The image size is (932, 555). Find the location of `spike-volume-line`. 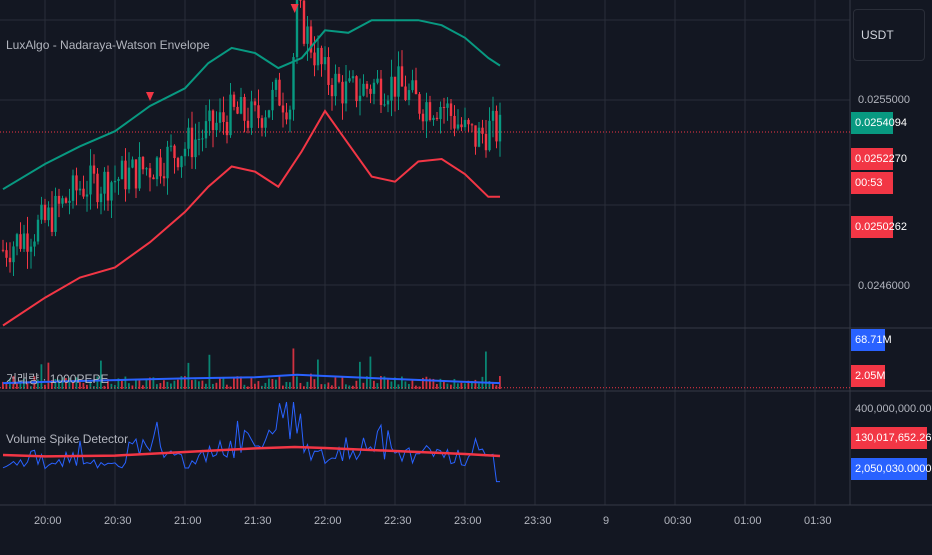

spike-volume-line is located at coordinates (251, 442).